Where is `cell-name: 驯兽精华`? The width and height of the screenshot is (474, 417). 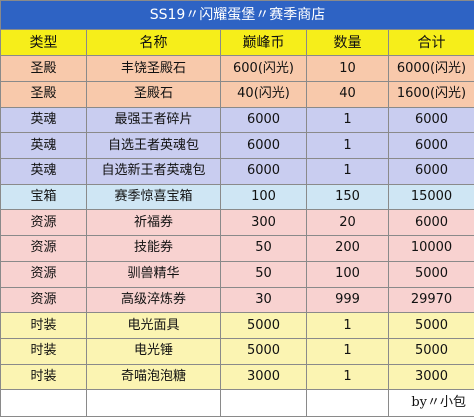
cell-name: 驯兽精华 is located at coordinates (153, 274).